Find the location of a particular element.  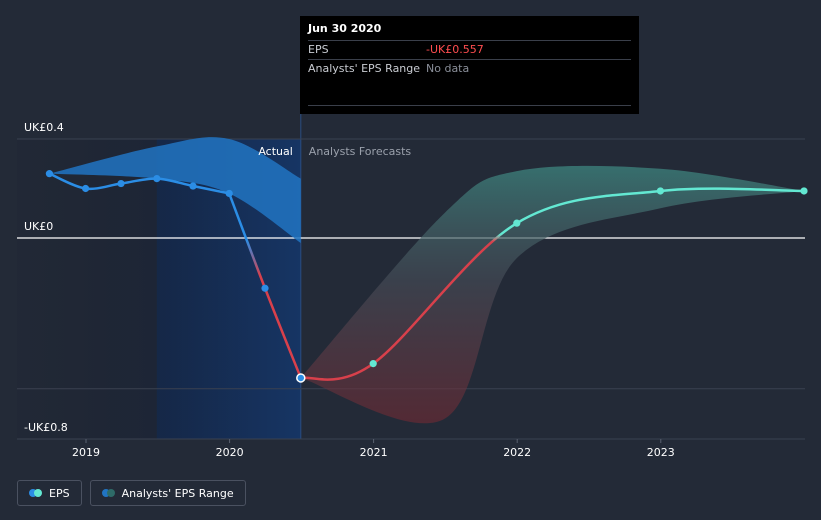

x-tick-label: 2023 is located at coordinates (661, 452).